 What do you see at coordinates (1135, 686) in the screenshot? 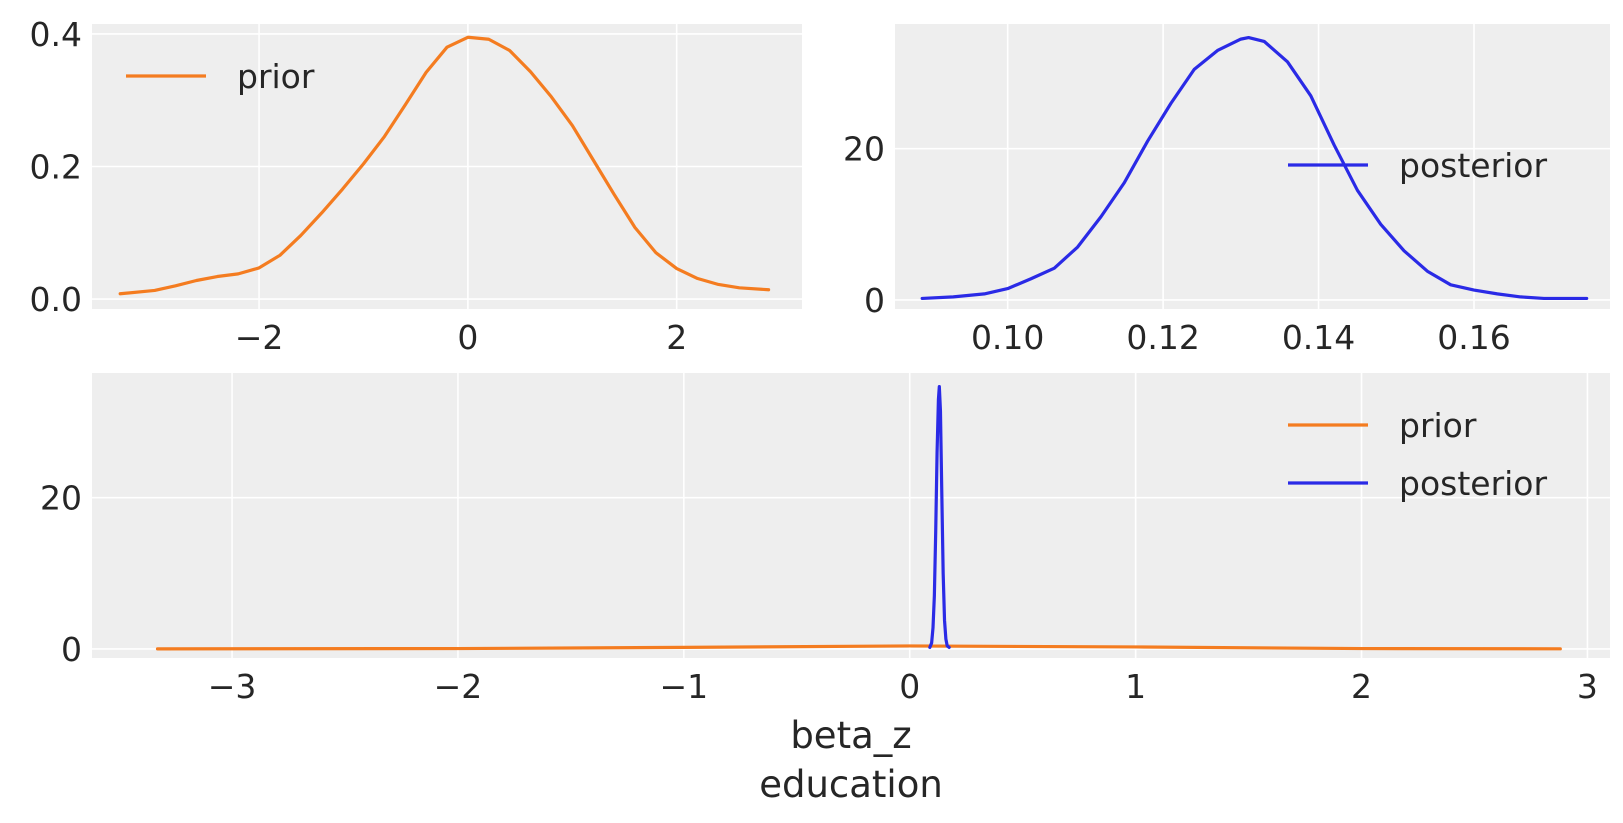
I see `x-tick-label: 1` at bounding box center [1135, 686].